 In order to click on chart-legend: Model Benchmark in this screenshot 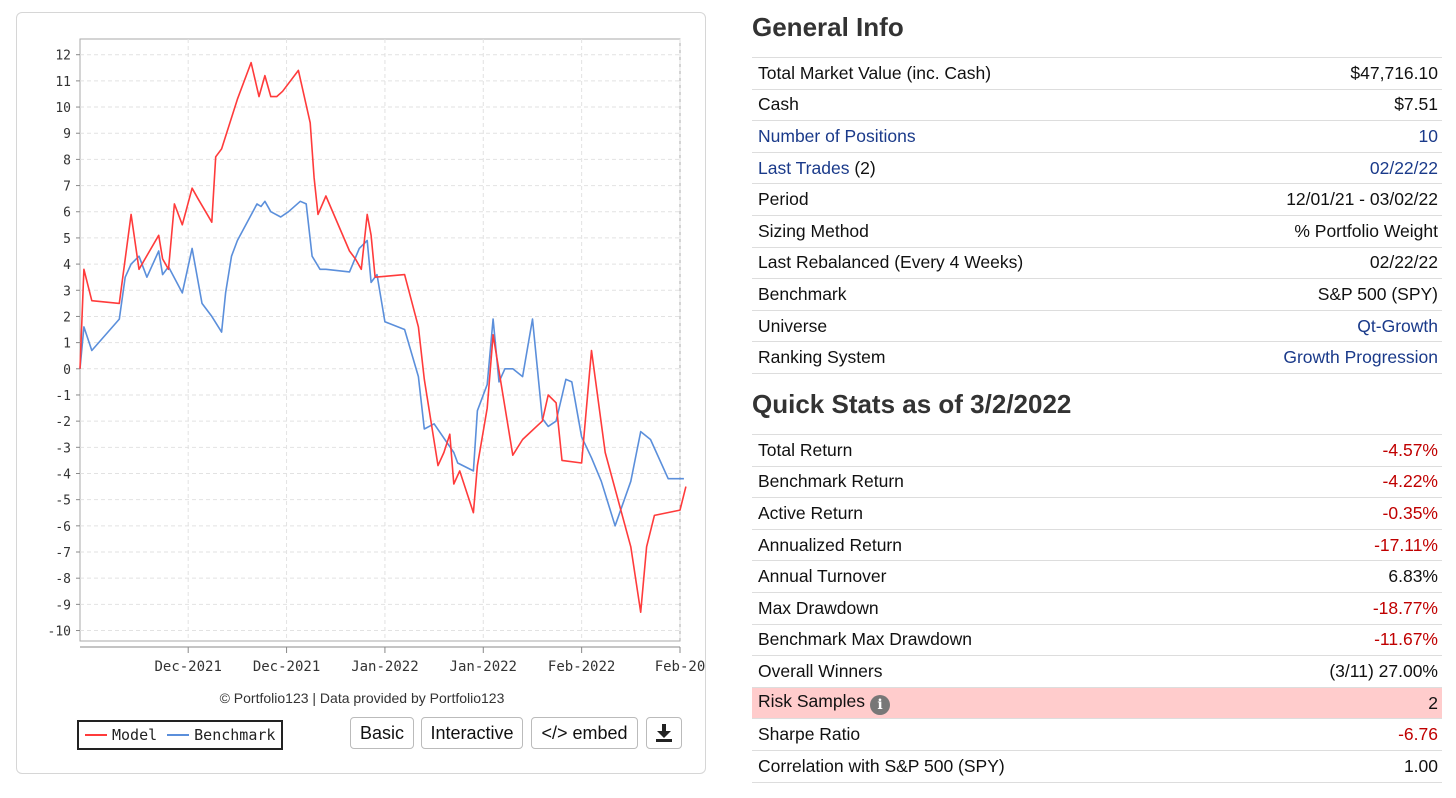, I will do `click(180, 735)`.